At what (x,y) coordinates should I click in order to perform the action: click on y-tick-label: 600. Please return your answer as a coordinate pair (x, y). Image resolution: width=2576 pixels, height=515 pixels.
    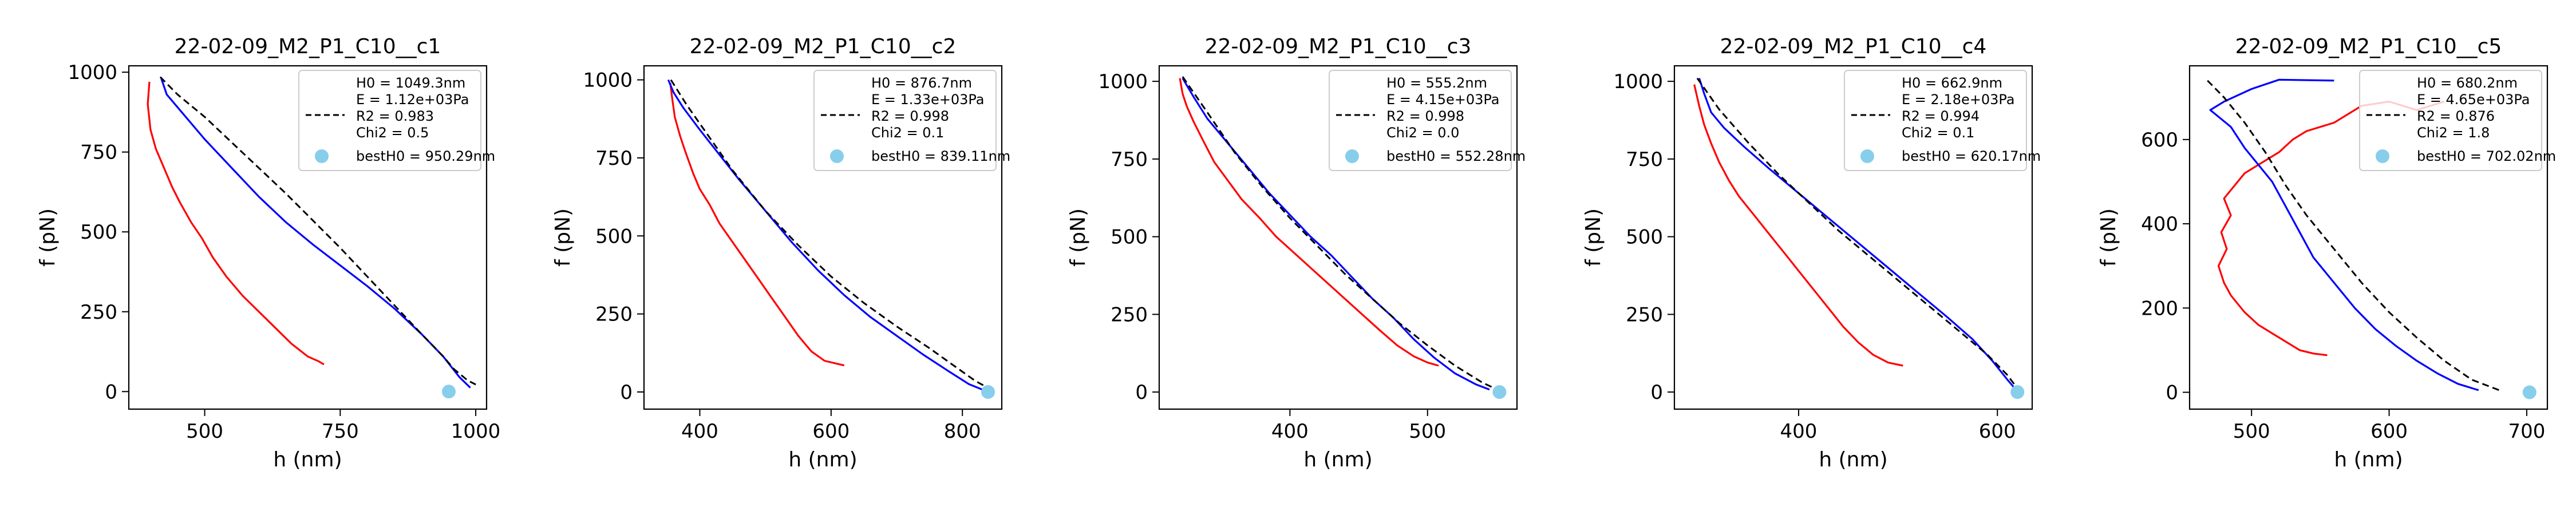
    Looking at the image, I should click on (2159, 140).